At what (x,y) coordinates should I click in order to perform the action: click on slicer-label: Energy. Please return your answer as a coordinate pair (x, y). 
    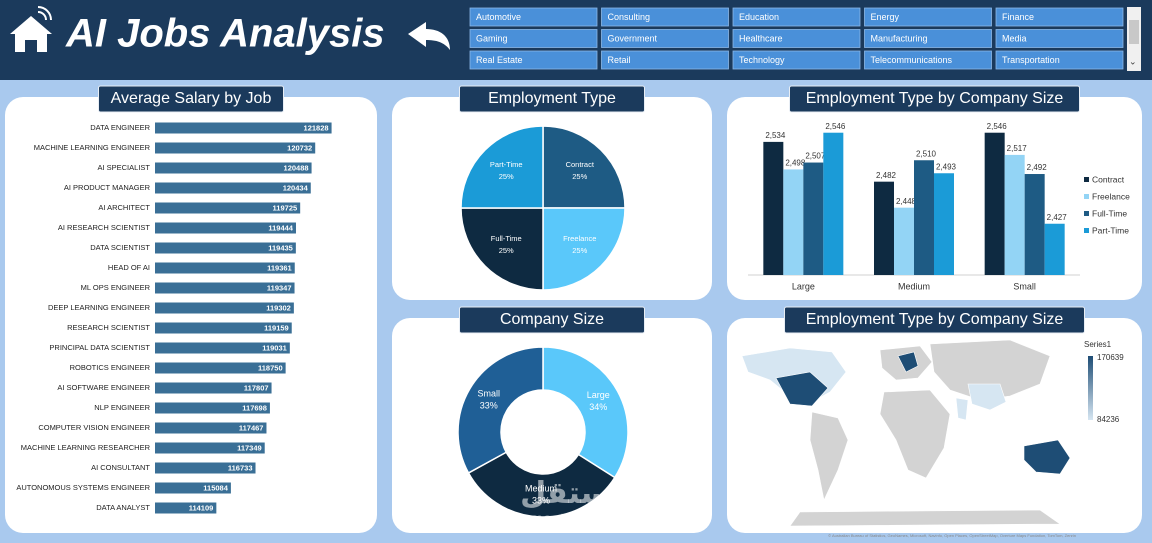
    Looking at the image, I should click on (885, 17).